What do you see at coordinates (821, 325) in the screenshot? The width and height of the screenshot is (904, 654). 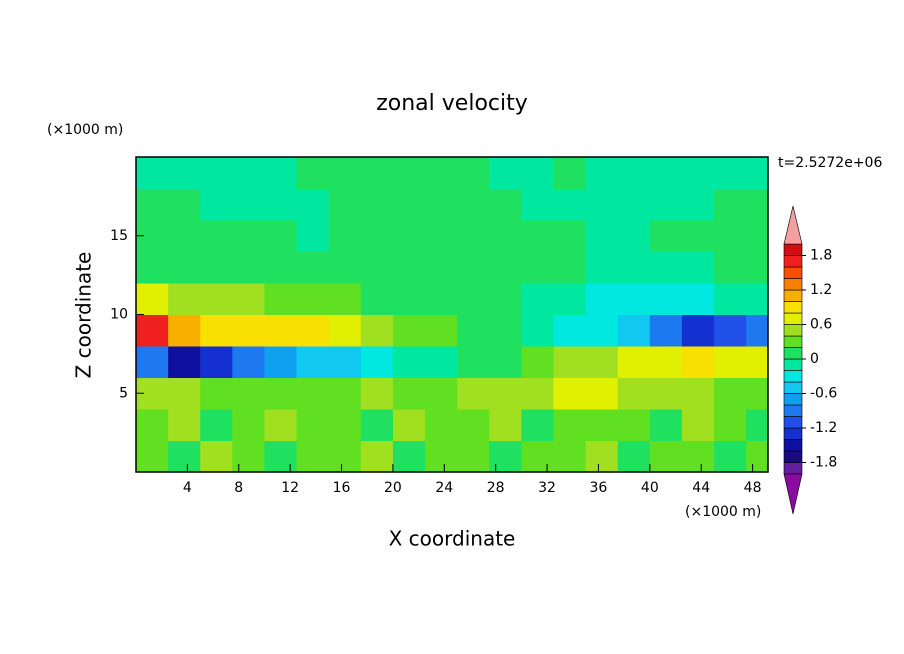 I see `colorbar-tick-label: 0.6` at bounding box center [821, 325].